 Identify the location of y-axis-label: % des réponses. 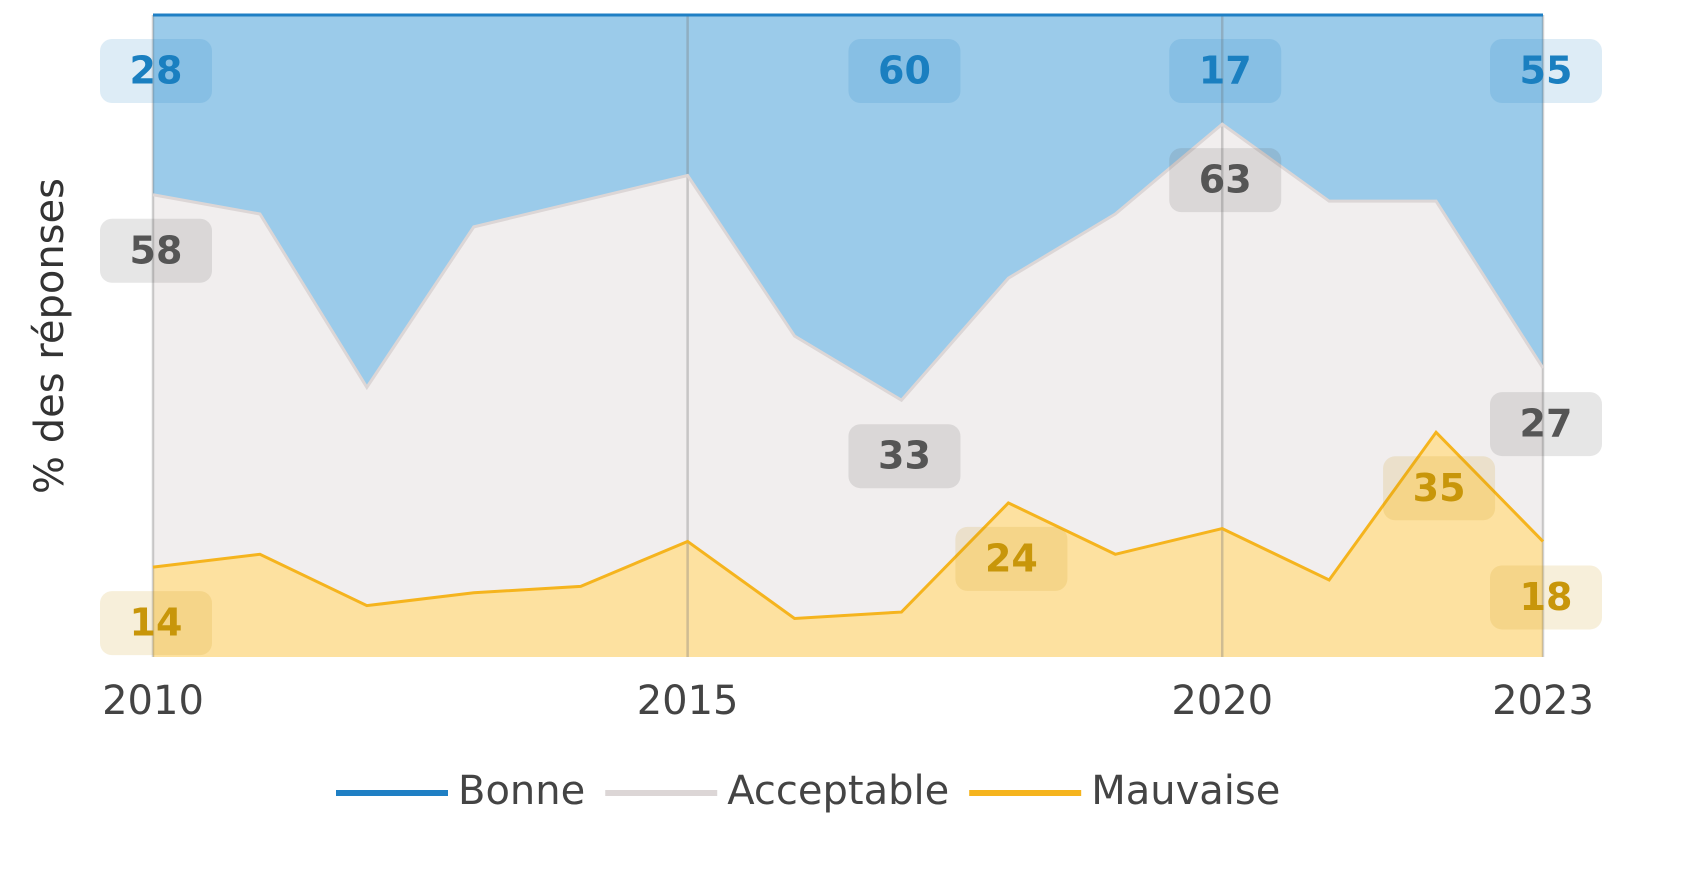
(50, 336).